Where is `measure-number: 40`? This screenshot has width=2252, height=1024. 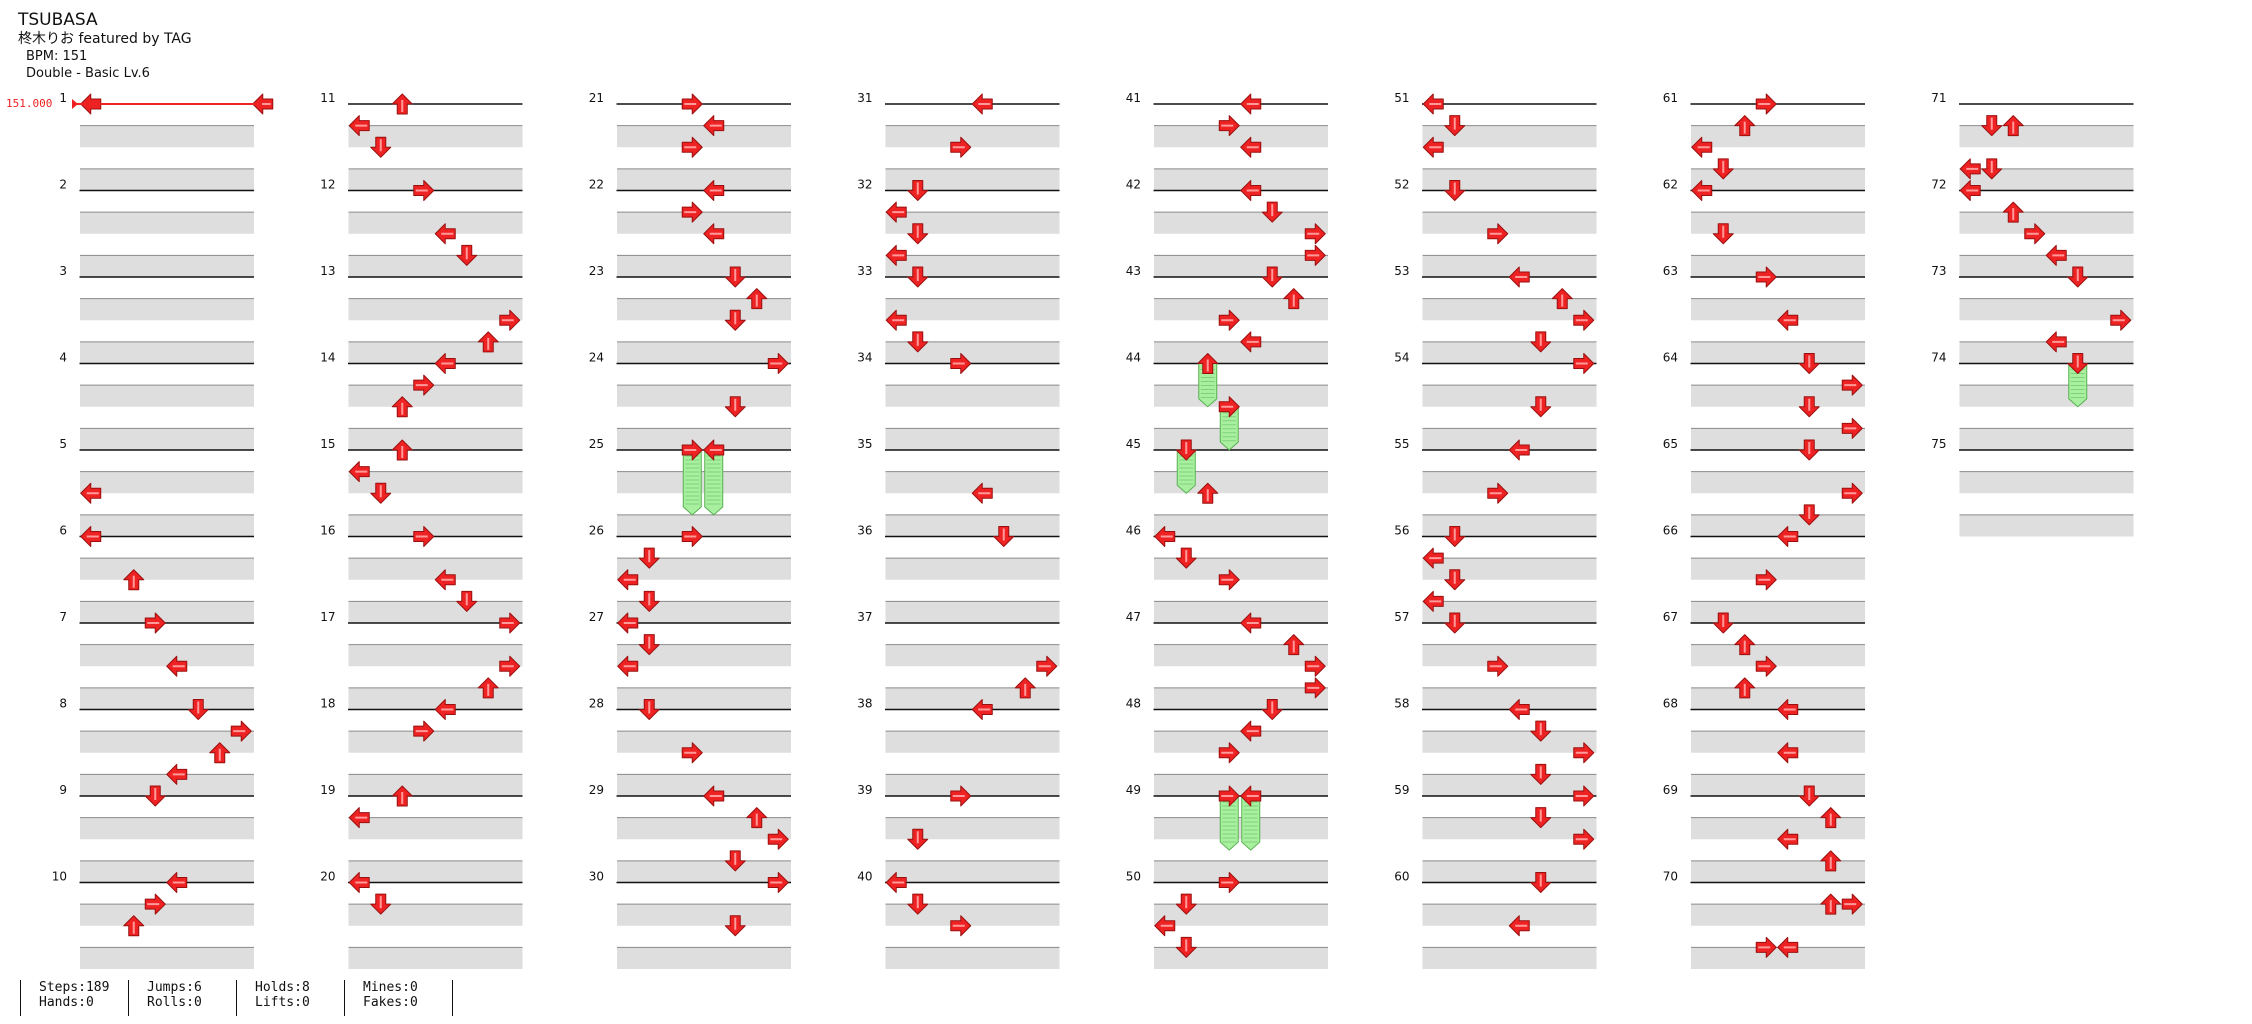
measure-number: 40 is located at coordinates (864, 877).